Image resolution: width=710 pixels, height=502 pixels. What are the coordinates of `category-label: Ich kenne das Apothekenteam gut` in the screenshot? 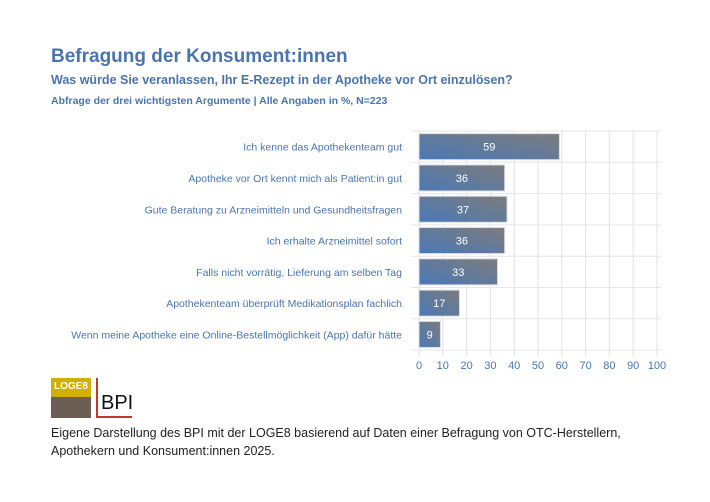 It's located at (322, 148).